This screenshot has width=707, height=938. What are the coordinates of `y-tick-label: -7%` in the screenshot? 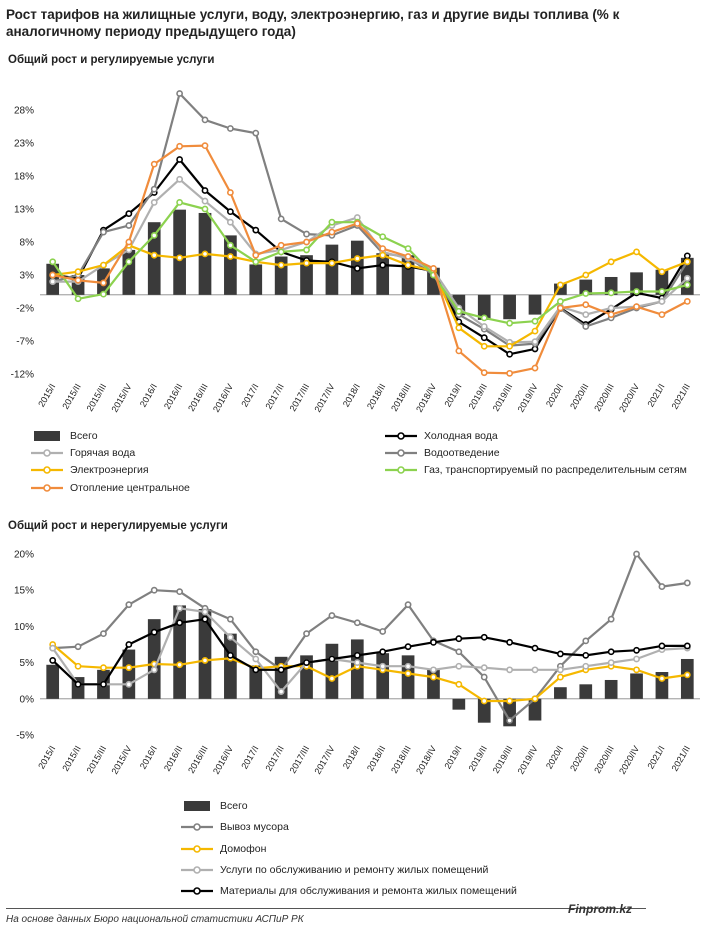 It's located at (25, 342).